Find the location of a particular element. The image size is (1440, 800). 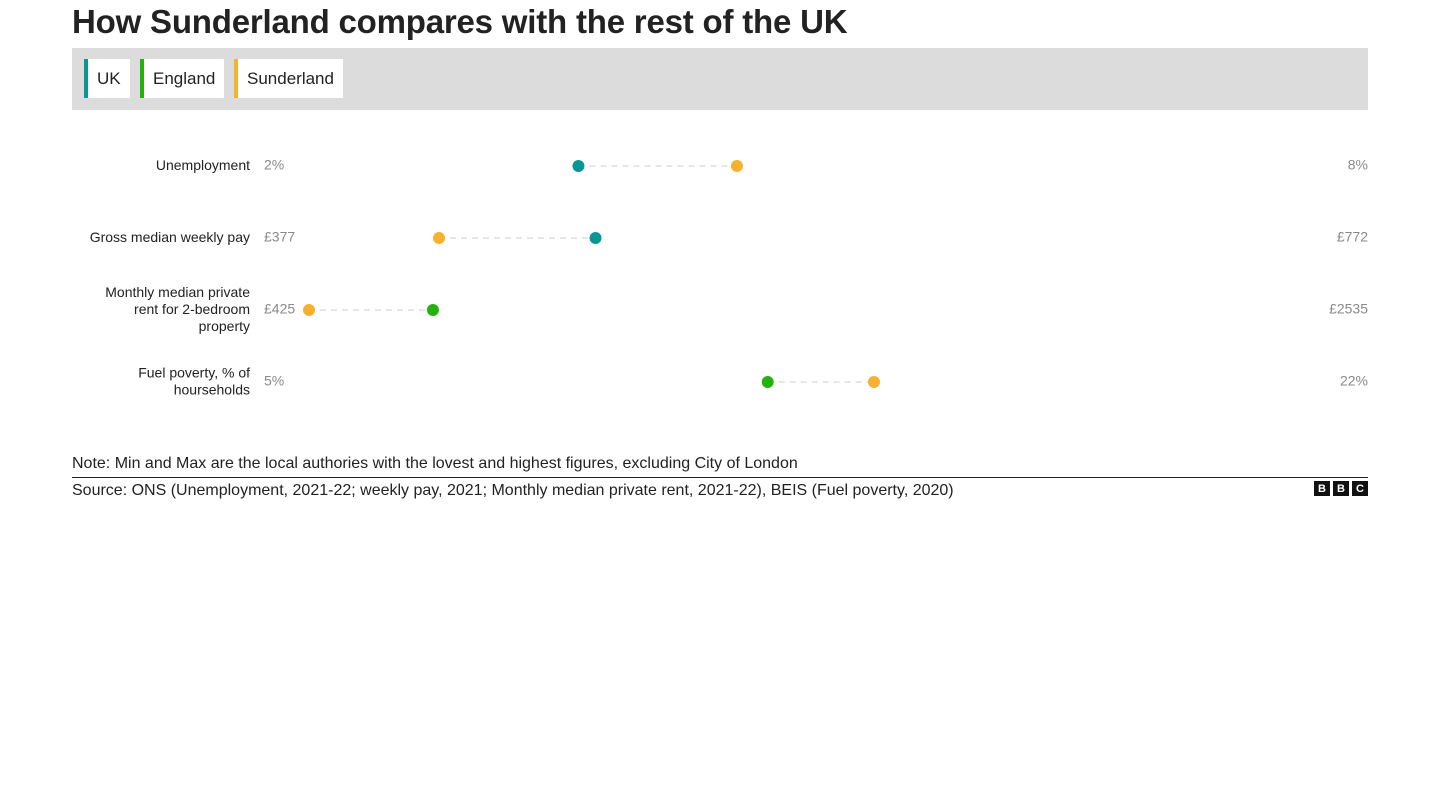

legend-label-uk: UK is located at coordinates (109, 78).